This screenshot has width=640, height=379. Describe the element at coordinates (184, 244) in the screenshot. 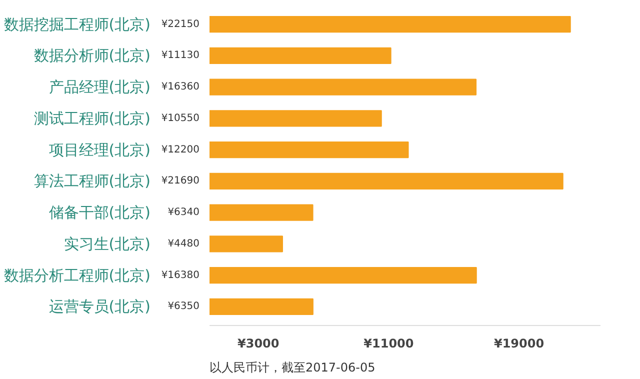

I see `data-label: ¥4480` at that location.